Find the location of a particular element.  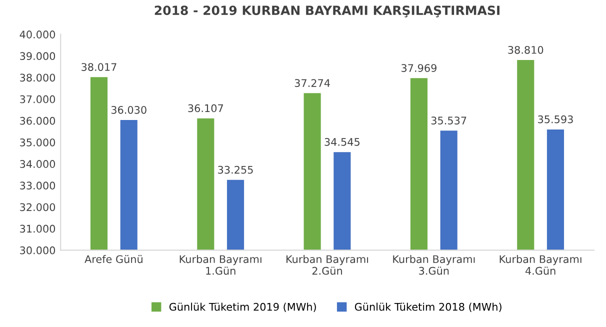

y-tick-label: 32.000 is located at coordinates (38, 207).